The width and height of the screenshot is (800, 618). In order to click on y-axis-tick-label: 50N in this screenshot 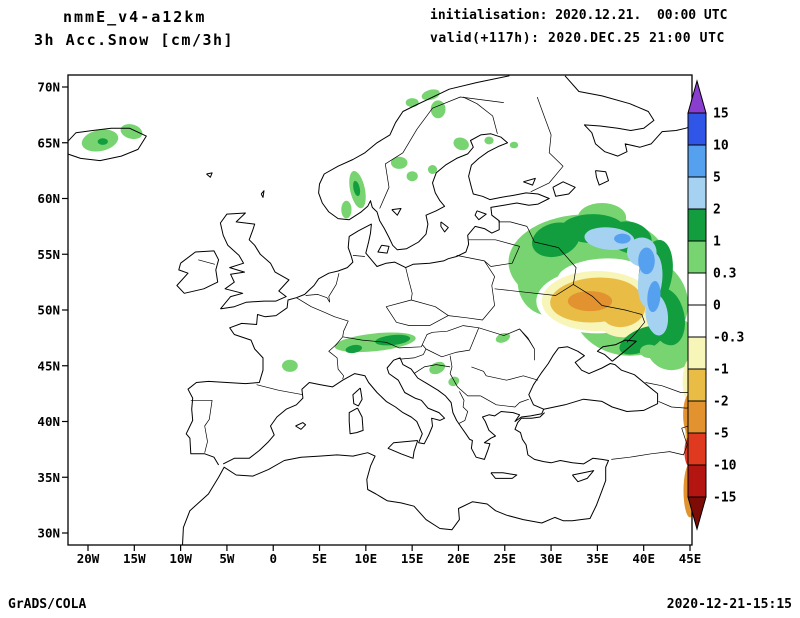, I will do `click(48, 310)`.